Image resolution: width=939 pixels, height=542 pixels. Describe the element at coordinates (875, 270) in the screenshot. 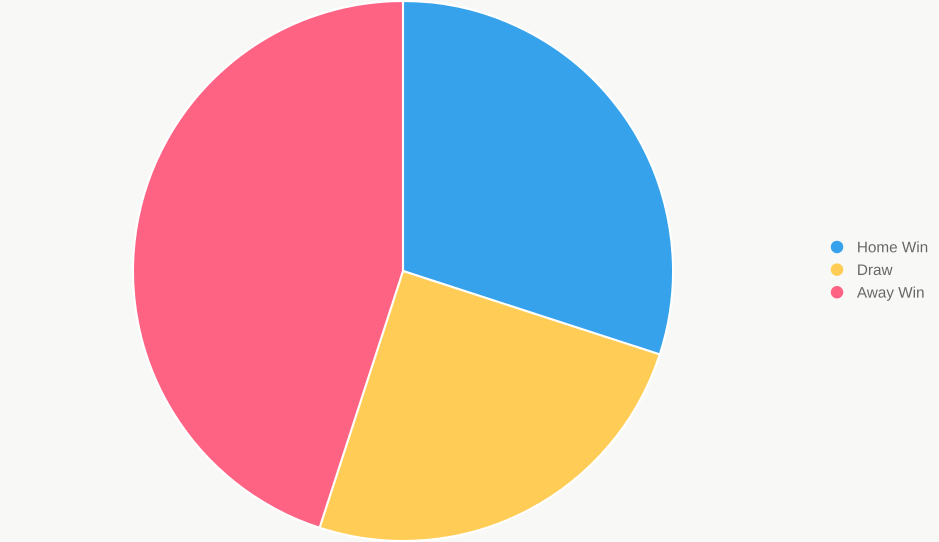

I see `legend-label: Draw` at that location.